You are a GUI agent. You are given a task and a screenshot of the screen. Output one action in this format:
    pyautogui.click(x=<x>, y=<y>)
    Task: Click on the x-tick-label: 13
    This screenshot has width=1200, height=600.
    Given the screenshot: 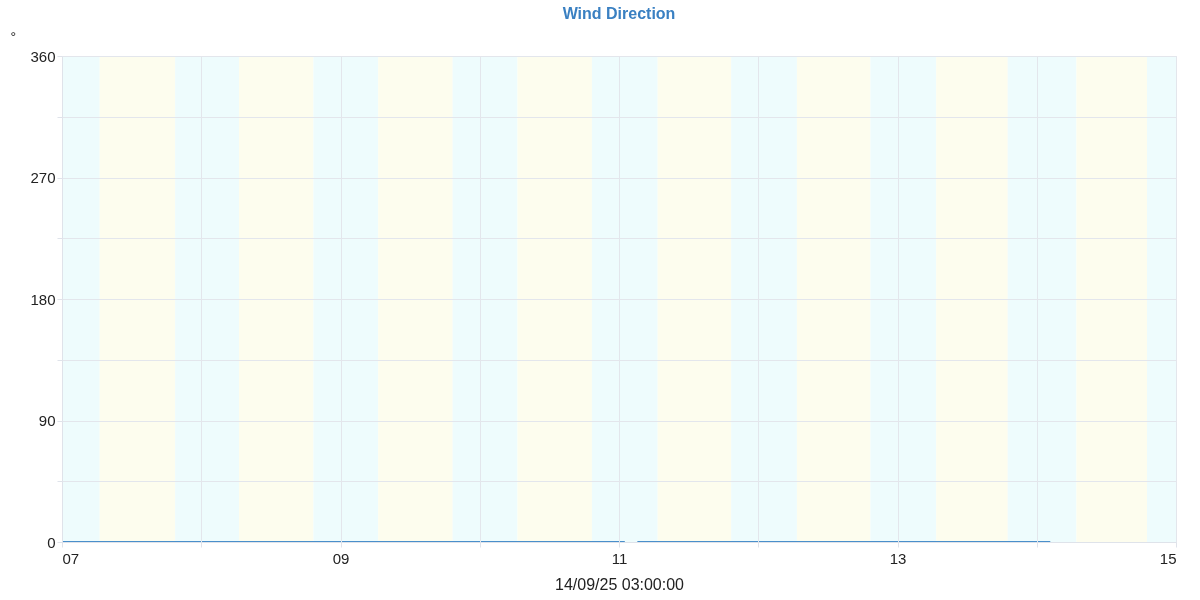 What is the action you would take?
    pyautogui.click(x=898, y=558)
    